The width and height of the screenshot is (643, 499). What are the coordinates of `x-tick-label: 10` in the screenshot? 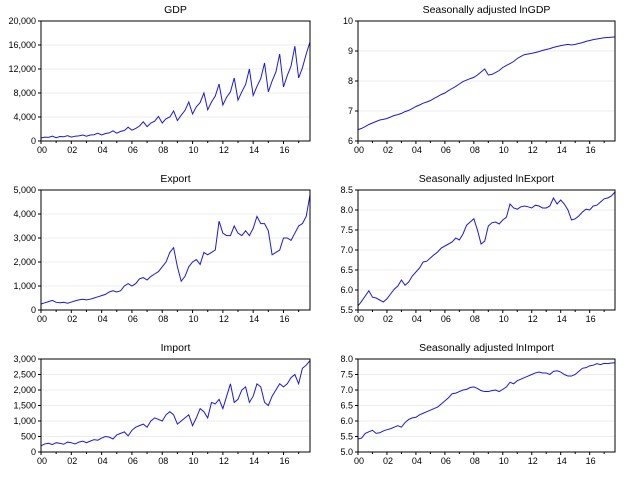 It's located at (194, 150).